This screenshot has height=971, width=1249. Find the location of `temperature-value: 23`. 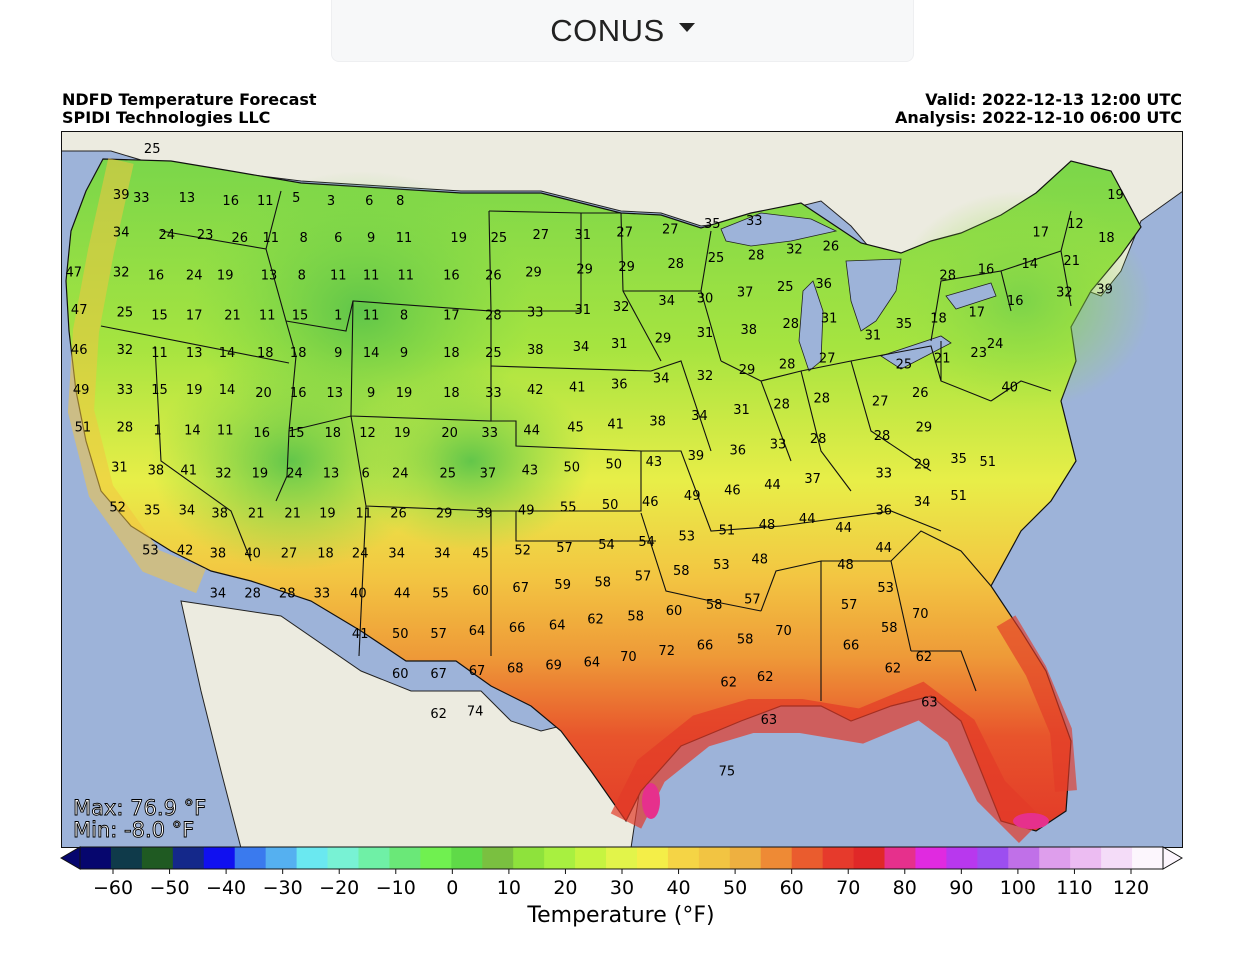

temperature-value: 23 is located at coordinates (978, 353).